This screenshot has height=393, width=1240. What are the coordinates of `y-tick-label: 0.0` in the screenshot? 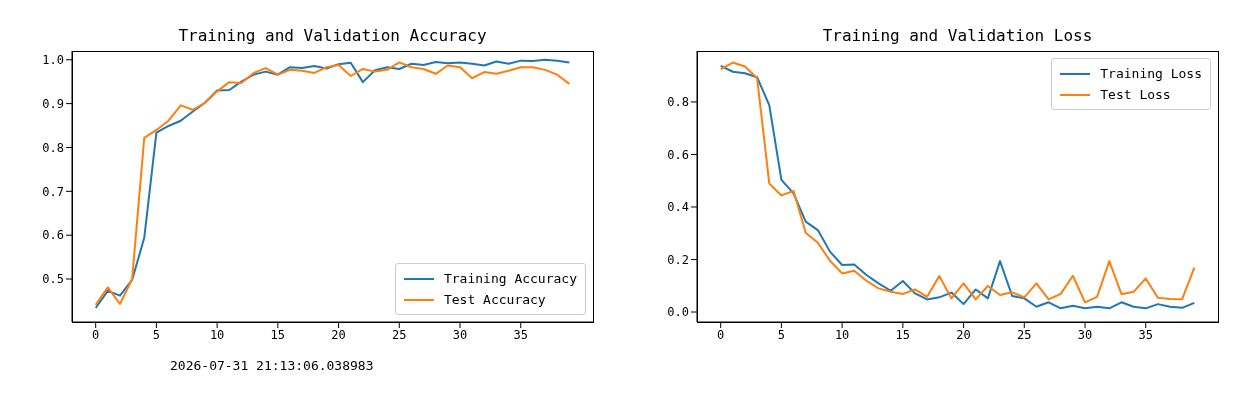 It's located at (678, 312).